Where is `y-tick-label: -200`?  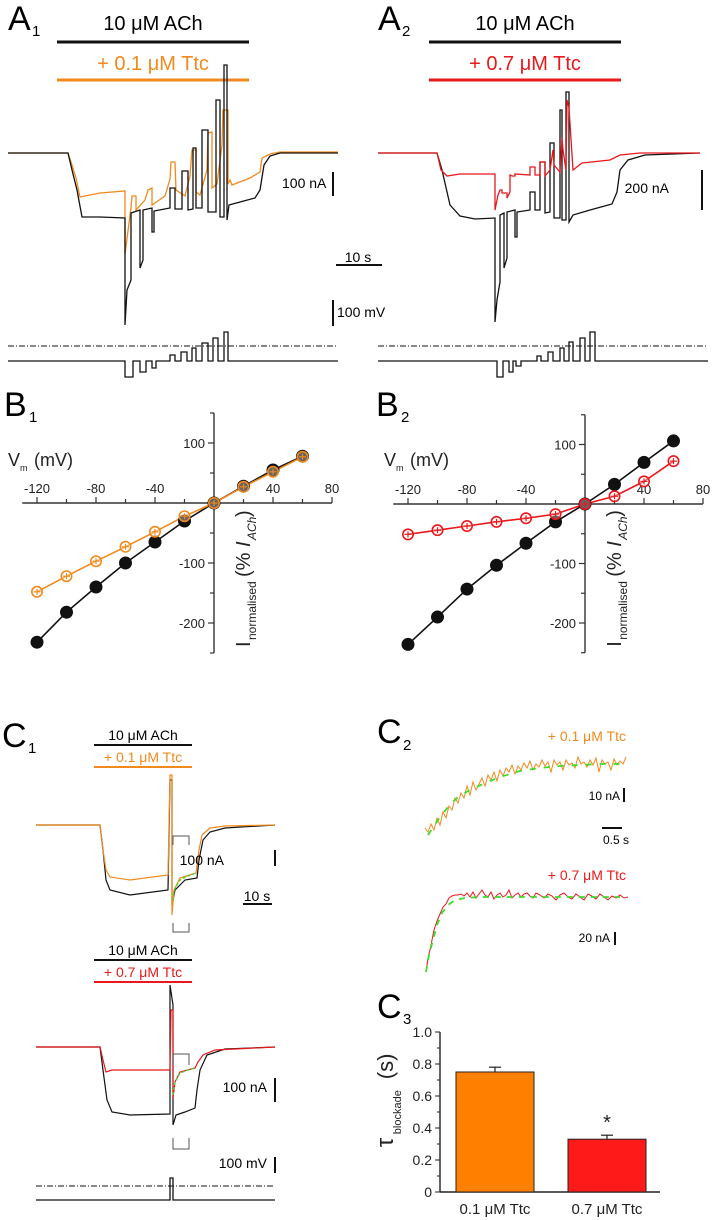 y-tick-label: -200 is located at coordinates (192, 623).